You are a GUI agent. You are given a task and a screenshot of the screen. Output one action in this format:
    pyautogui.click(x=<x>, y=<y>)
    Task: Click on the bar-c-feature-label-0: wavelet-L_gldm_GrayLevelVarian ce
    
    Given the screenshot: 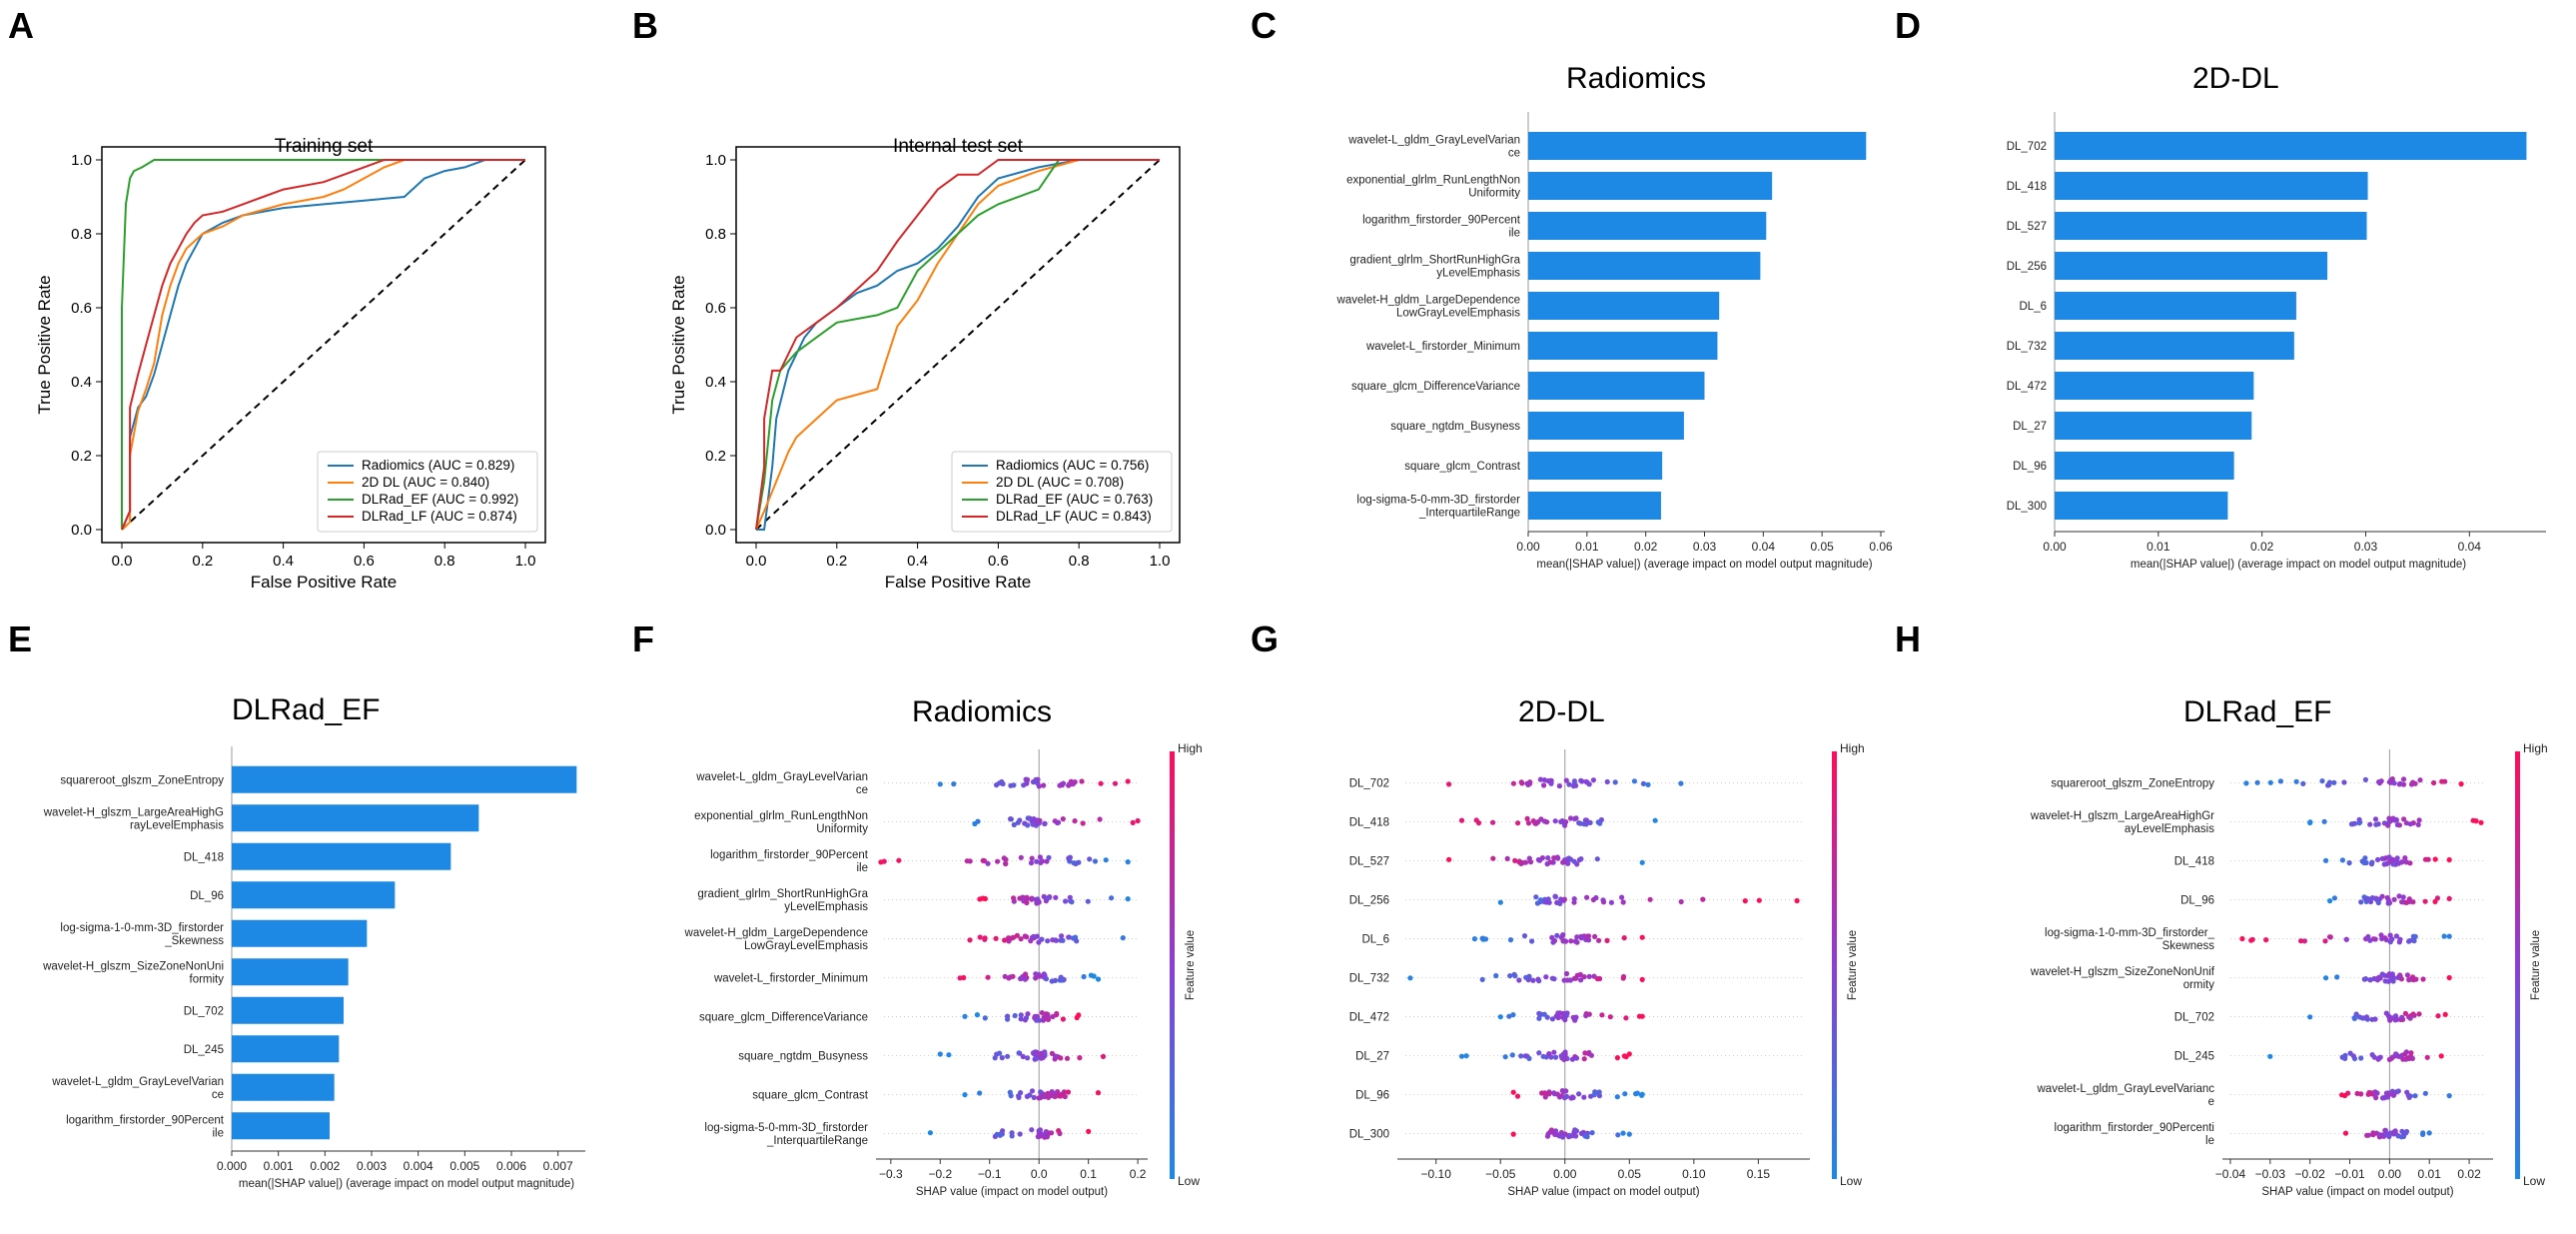 What is the action you would take?
    pyautogui.click(x=1433, y=147)
    